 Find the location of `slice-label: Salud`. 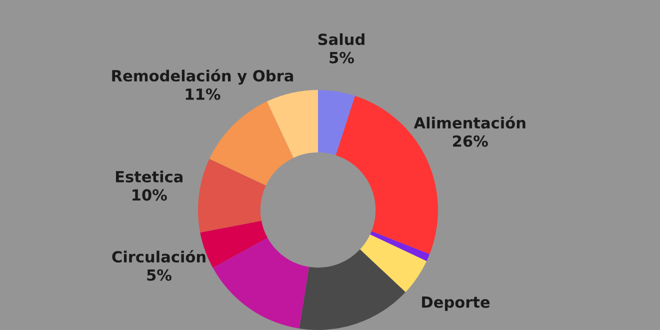

slice-label: Salud is located at coordinates (341, 39).